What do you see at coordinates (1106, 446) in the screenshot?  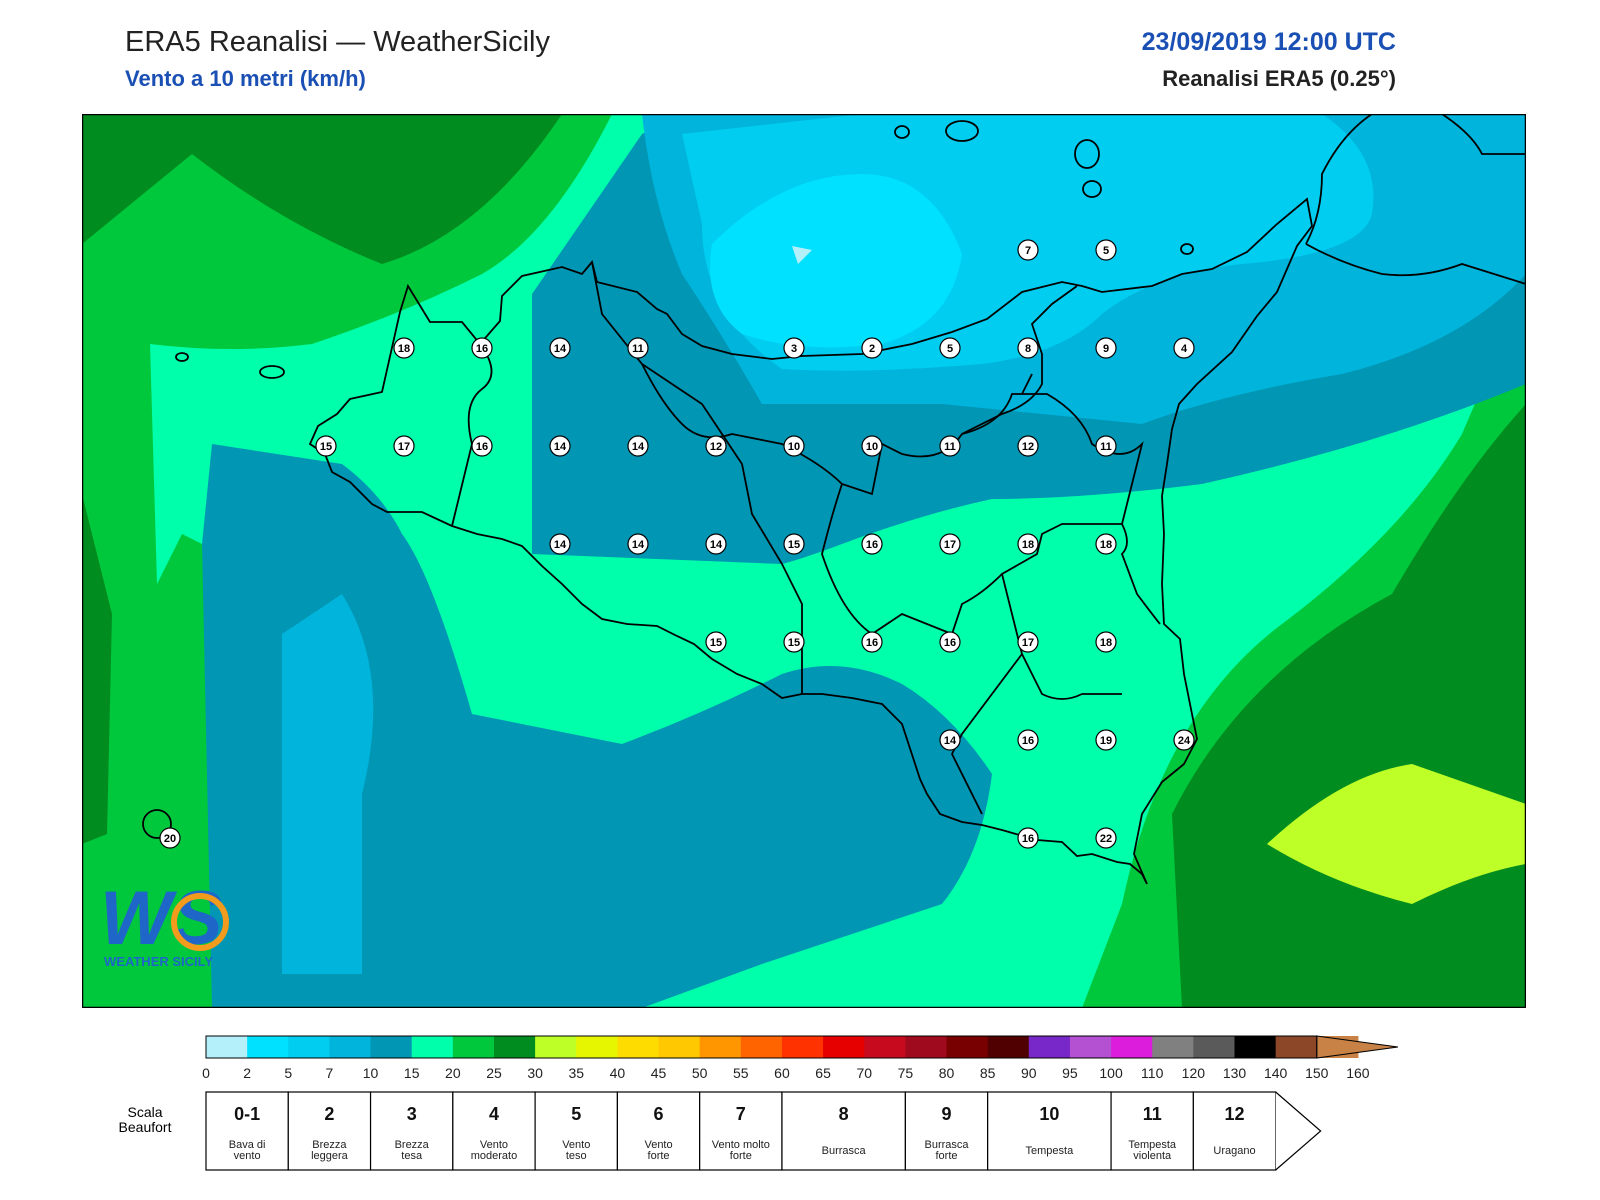 I see `station-marker: 11` at bounding box center [1106, 446].